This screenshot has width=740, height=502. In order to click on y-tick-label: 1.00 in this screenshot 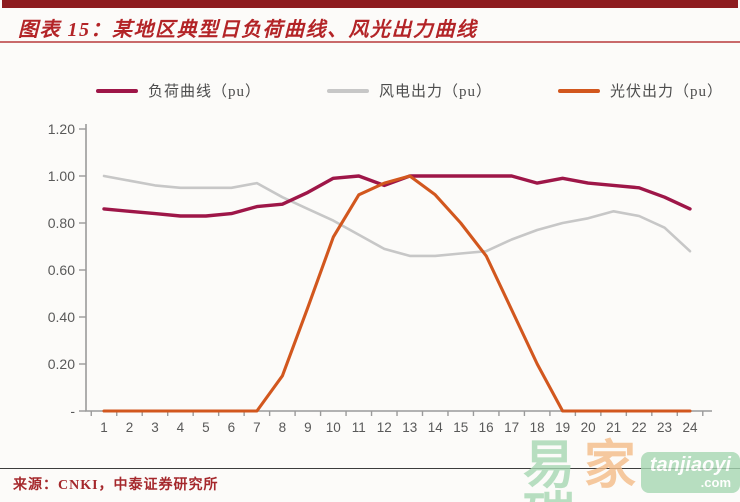, I will do `click(61, 176)`.